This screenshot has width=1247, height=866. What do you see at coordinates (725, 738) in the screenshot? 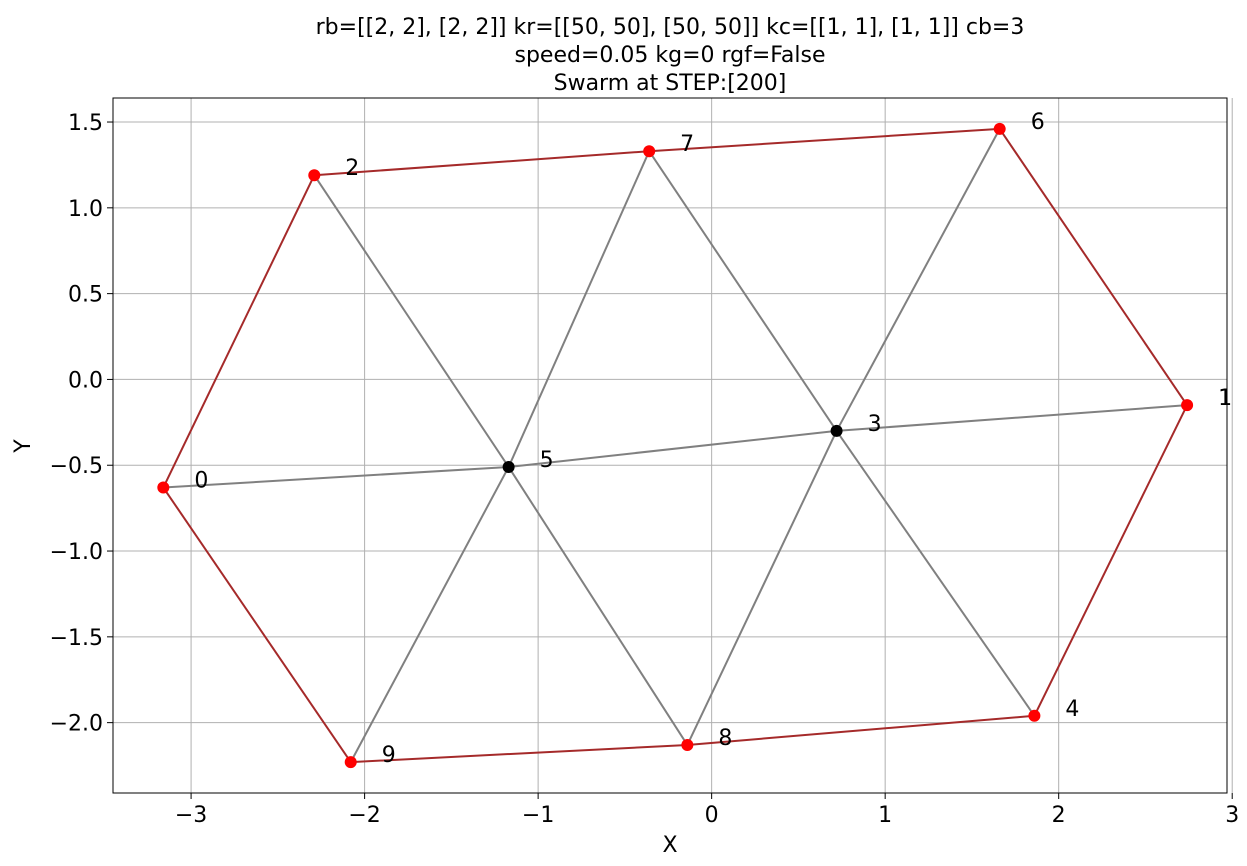
I see `node-label-8: 8` at bounding box center [725, 738].